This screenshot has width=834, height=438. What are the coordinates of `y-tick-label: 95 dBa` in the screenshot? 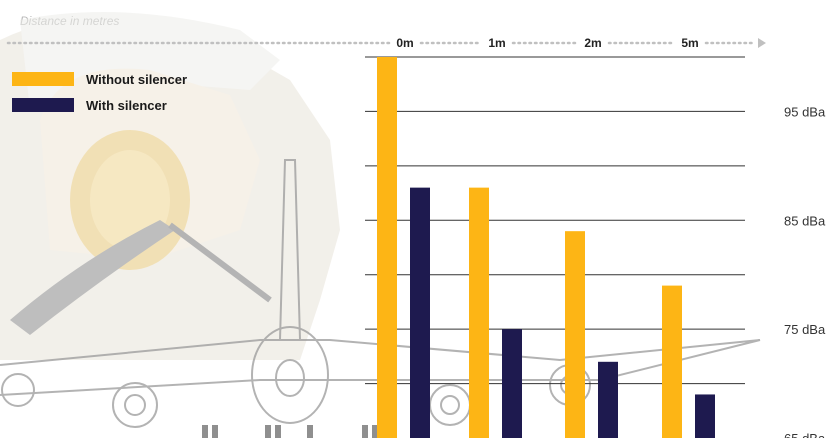 It's located at (805, 111).